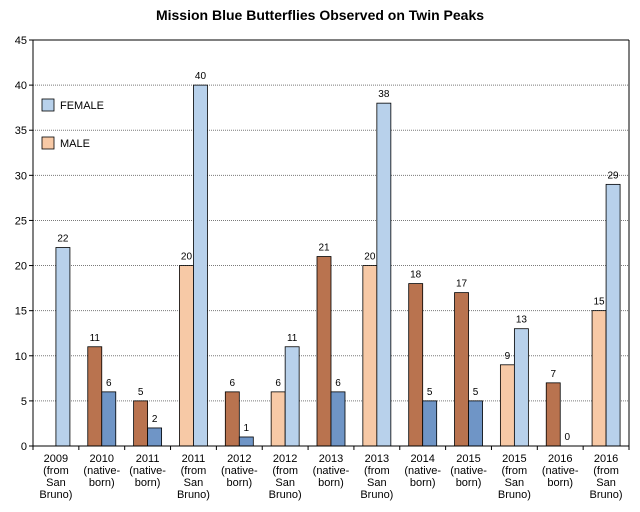 Image resolution: width=640 pixels, height=512 pixels. Describe the element at coordinates (56, 459) in the screenshot. I see `x-category-label-line: 2009` at that location.